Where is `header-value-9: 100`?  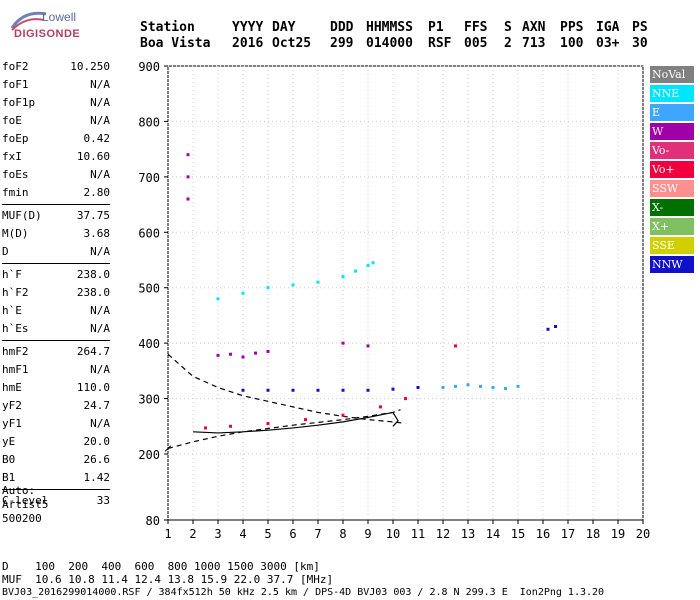
header-value-9: 100 is located at coordinates (572, 43).